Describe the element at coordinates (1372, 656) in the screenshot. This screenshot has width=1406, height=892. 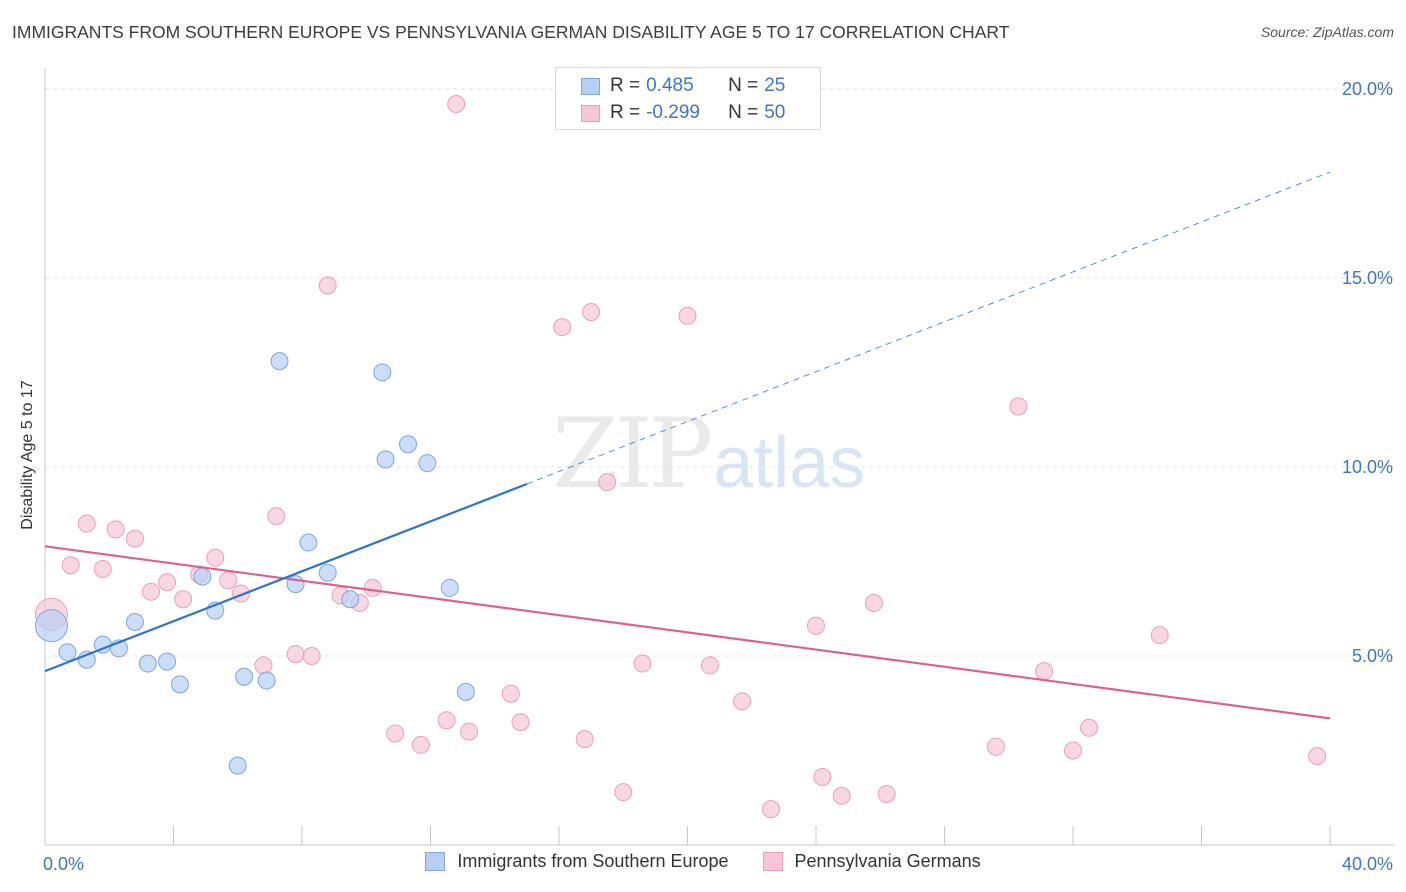
I see `y-tick-label: 5.0%` at that location.